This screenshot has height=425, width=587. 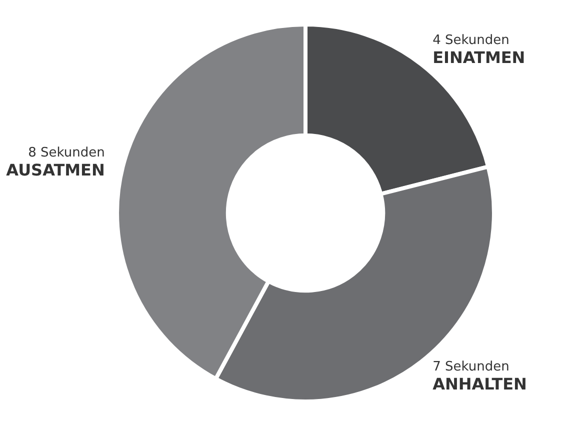 I want to click on data-label: 4 Sekunden, so click(x=471, y=40).